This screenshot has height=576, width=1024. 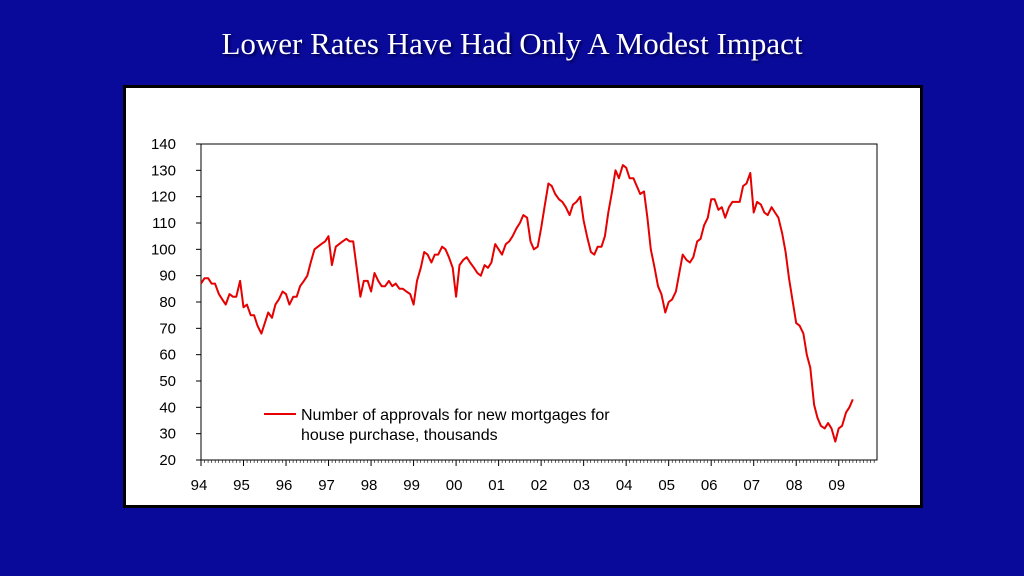 I want to click on y-tick-label: 90, so click(x=167, y=276).